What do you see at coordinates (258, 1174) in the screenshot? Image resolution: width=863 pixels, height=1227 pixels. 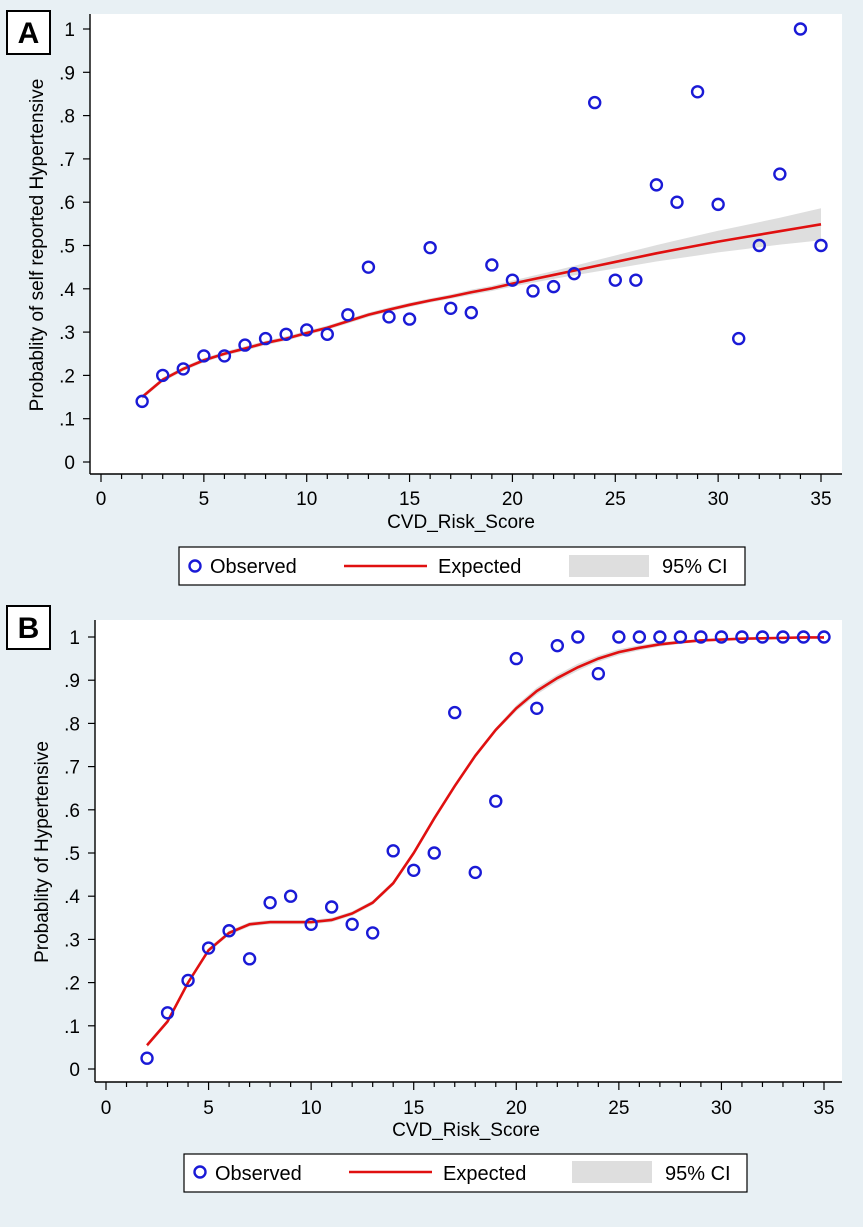 I see `panel-b-legend-observed-label: Observed` at bounding box center [258, 1174].